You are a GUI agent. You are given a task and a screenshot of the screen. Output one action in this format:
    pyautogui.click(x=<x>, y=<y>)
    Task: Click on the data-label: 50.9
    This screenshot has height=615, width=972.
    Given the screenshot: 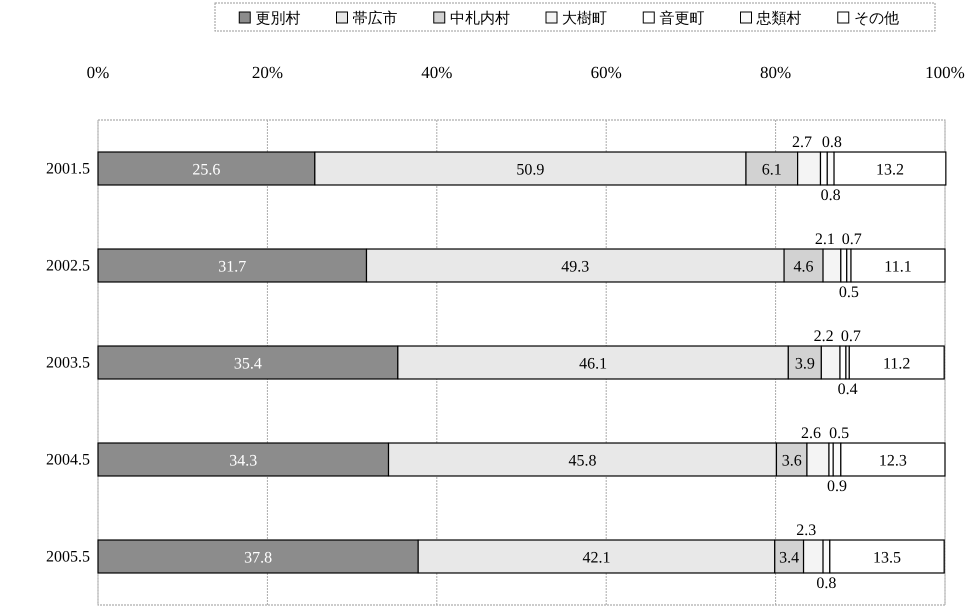 What is the action you would take?
    pyautogui.click(x=530, y=170)
    